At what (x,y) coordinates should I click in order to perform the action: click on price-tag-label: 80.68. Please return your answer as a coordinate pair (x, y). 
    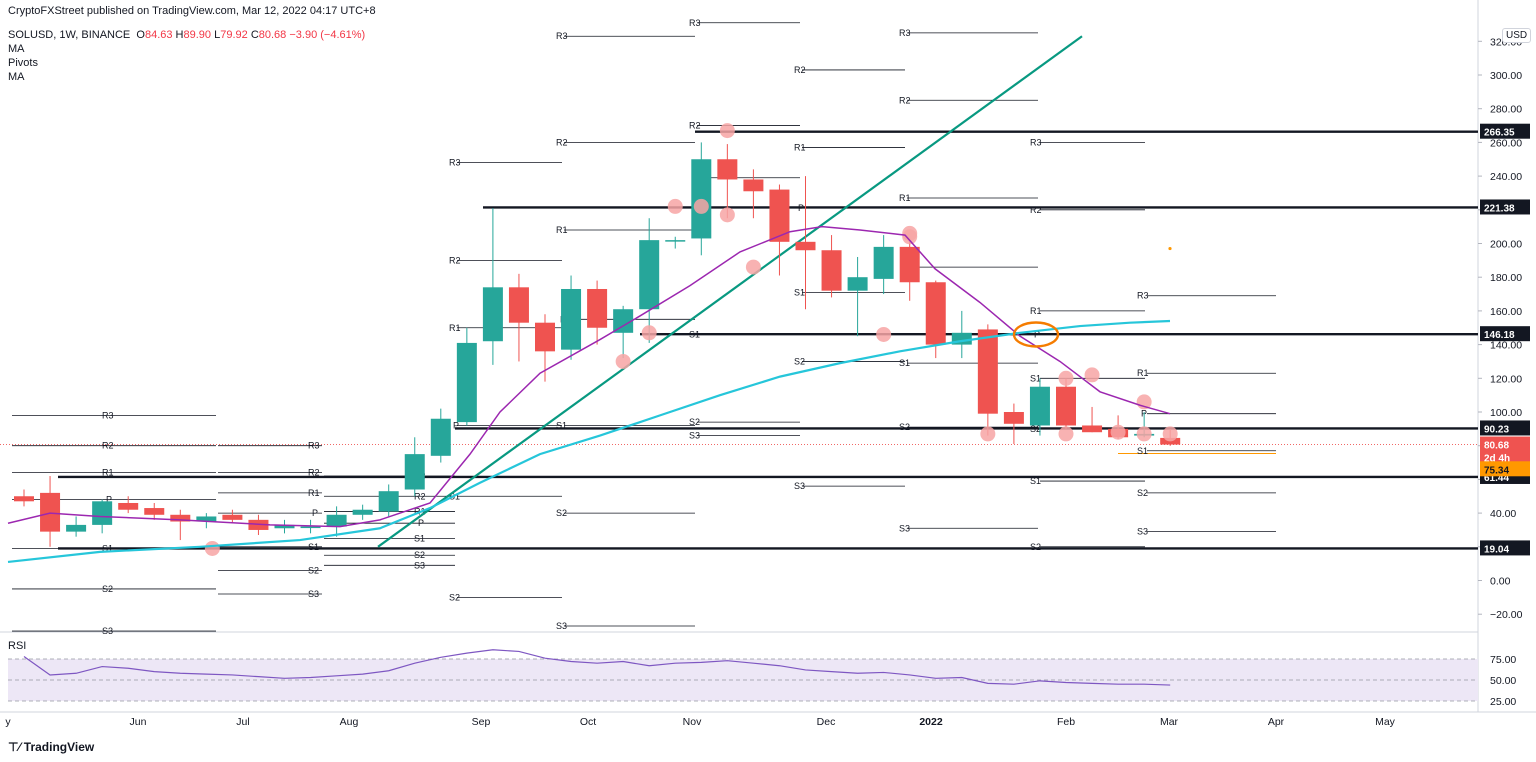
    Looking at the image, I should click on (1496, 446).